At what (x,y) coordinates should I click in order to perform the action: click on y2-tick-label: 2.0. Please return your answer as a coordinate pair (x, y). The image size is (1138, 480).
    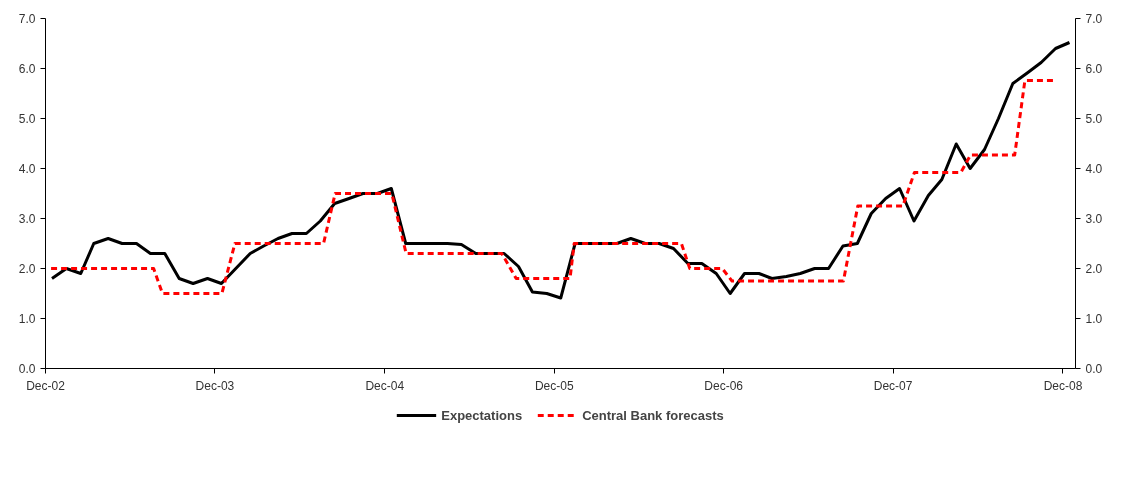
    Looking at the image, I should click on (1094, 269).